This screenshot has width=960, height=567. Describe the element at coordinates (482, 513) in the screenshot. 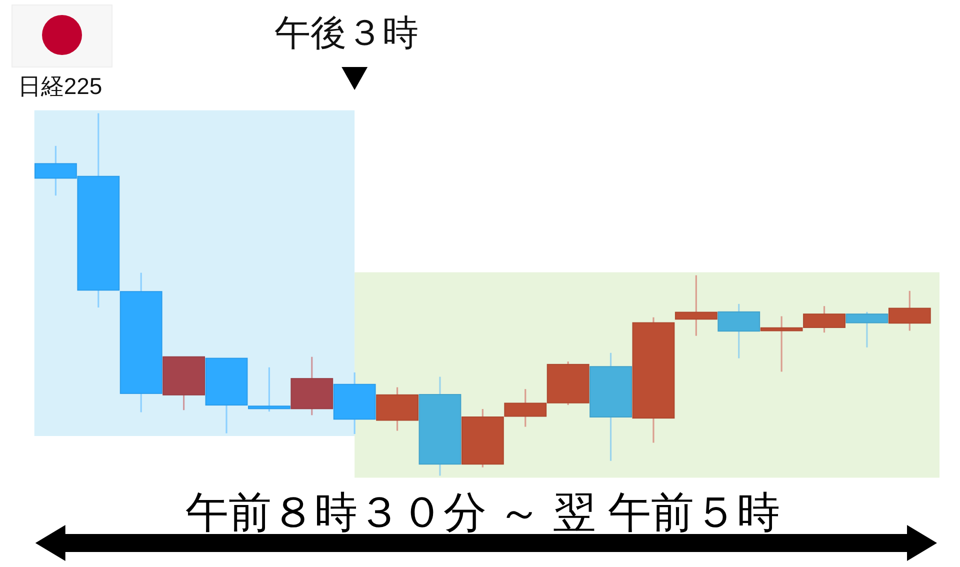

I see `x-axis-title: 午前８時３０分 ～ 翌 午前５時` at that location.